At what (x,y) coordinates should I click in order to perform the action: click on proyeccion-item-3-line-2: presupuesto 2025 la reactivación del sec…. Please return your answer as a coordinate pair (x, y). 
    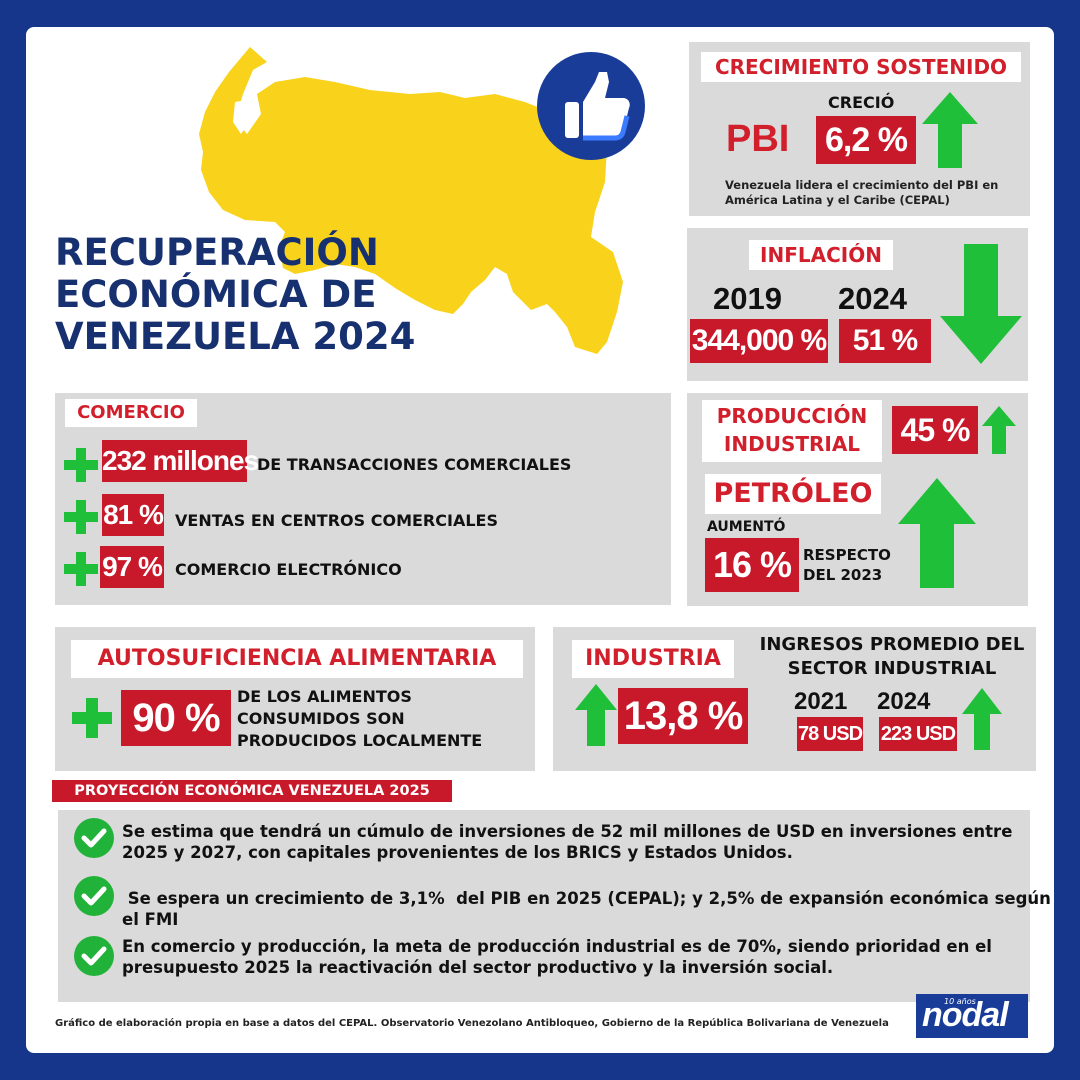
    Looking at the image, I should click on (478, 967).